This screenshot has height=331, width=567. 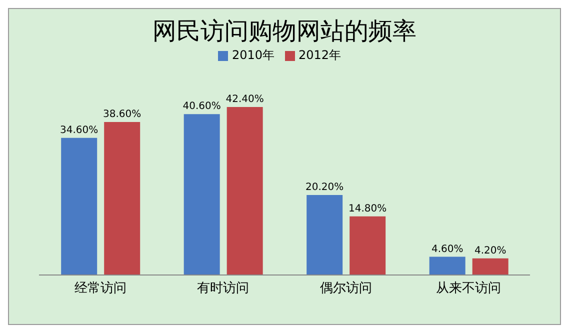 I want to click on x-tick-label: 偶尔访问, so click(x=346, y=288).